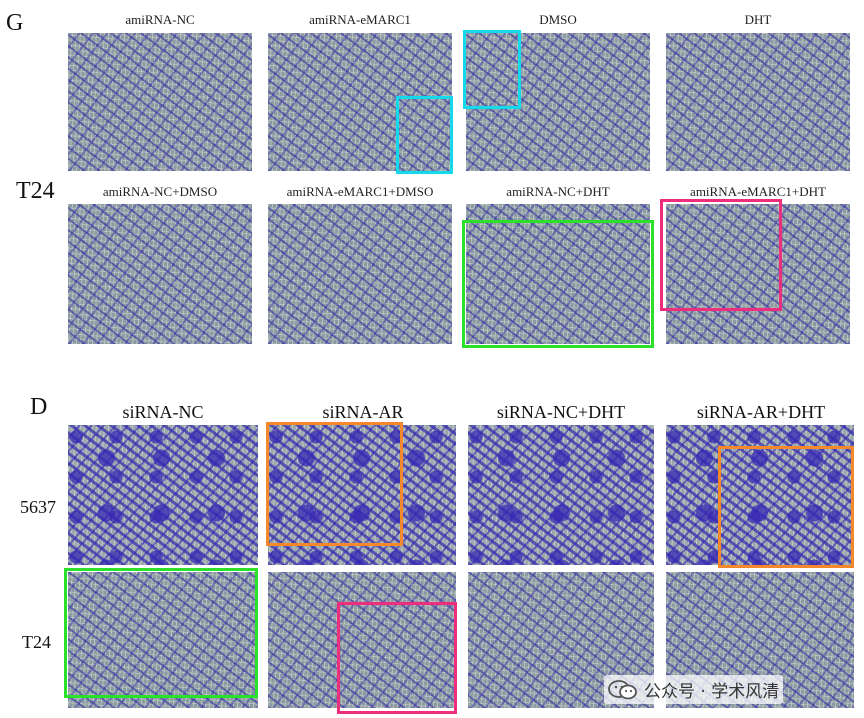  What do you see at coordinates (163, 412) in the screenshot?
I see `d-col-label-1: siRNA-NC` at bounding box center [163, 412].